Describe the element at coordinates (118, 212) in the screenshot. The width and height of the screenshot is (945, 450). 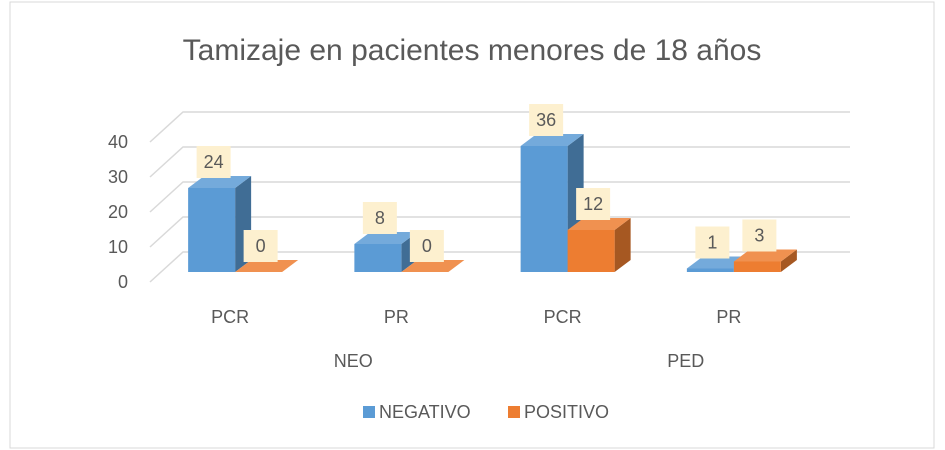
I see `y-tick-label: 20` at that location.